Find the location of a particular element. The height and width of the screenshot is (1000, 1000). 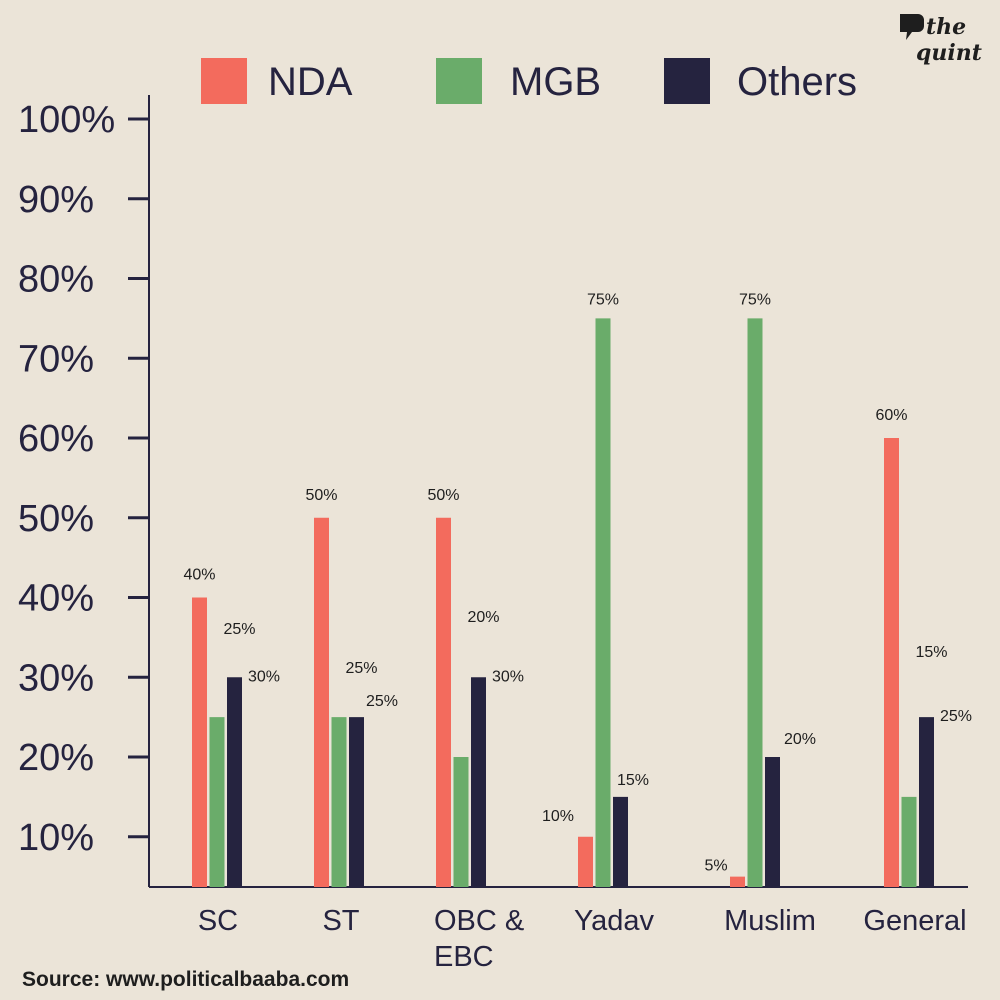

x-tick-label: OBC & is located at coordinates (479, 921).